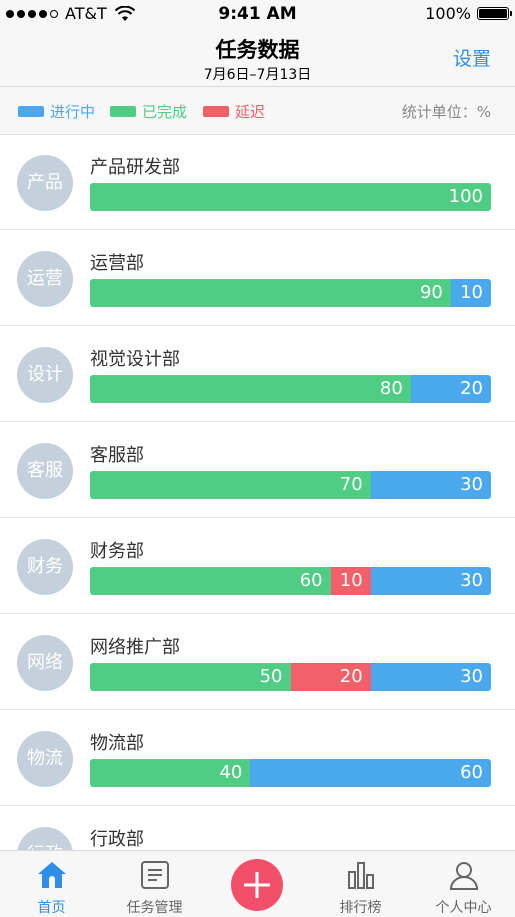 The height and width of the screenshot is (917, 515). Describe the element at coordinates (250, 389) in the screenshot. I see `bar-segment-completed: 80` at that location.